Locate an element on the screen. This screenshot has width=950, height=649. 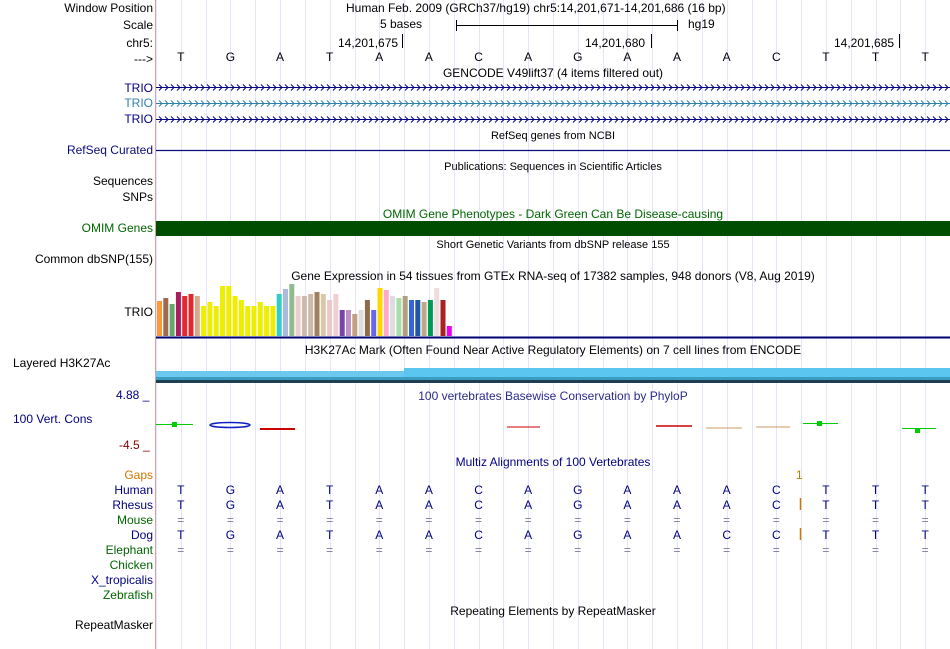
species-label-chicken: Chicken is located at coordinates (131, 565).